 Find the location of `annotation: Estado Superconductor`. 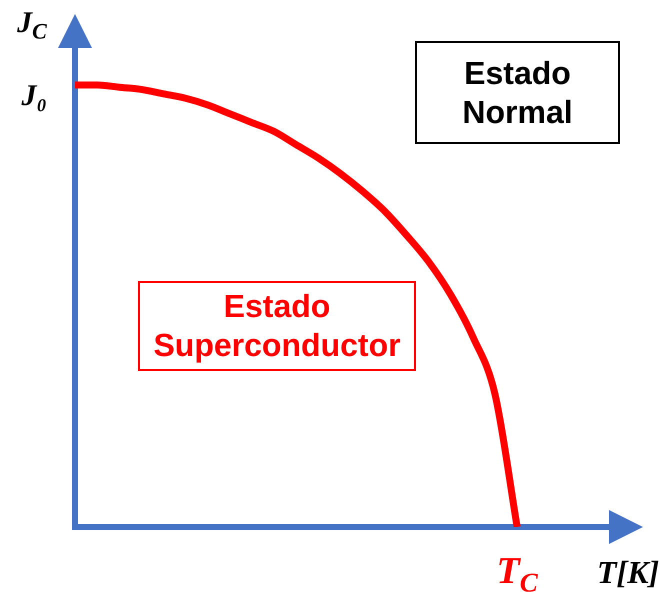

annotation: Estado Superconductor is located at coordinates (277, 326).